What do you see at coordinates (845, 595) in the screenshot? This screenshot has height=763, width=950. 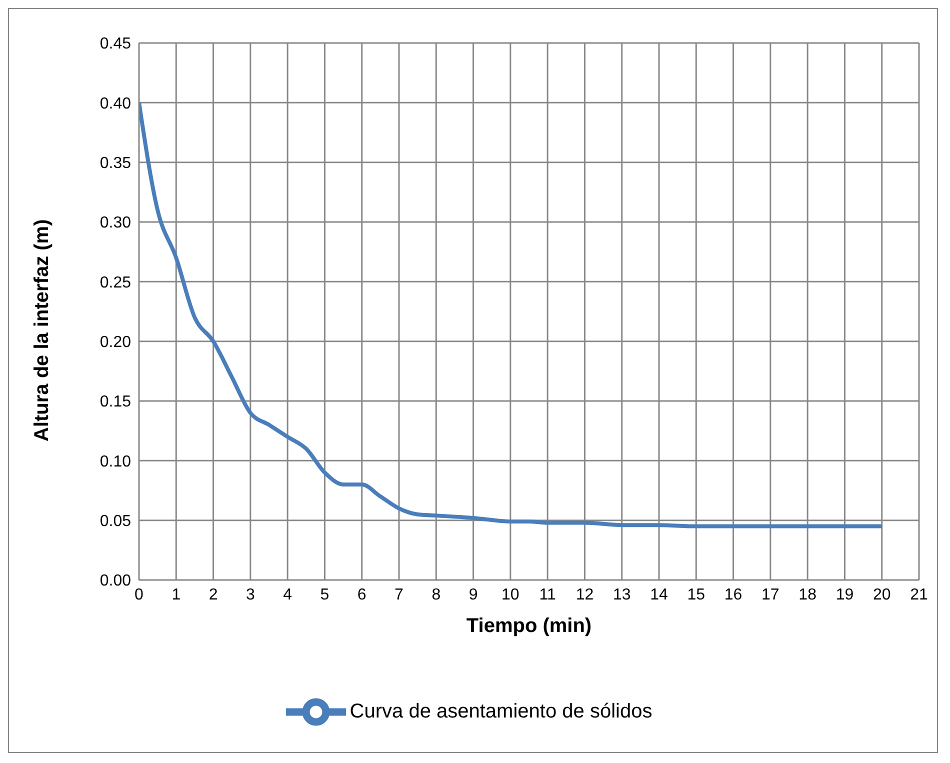 I see `x-tick-label: 19` at bounding box center [845, 595].